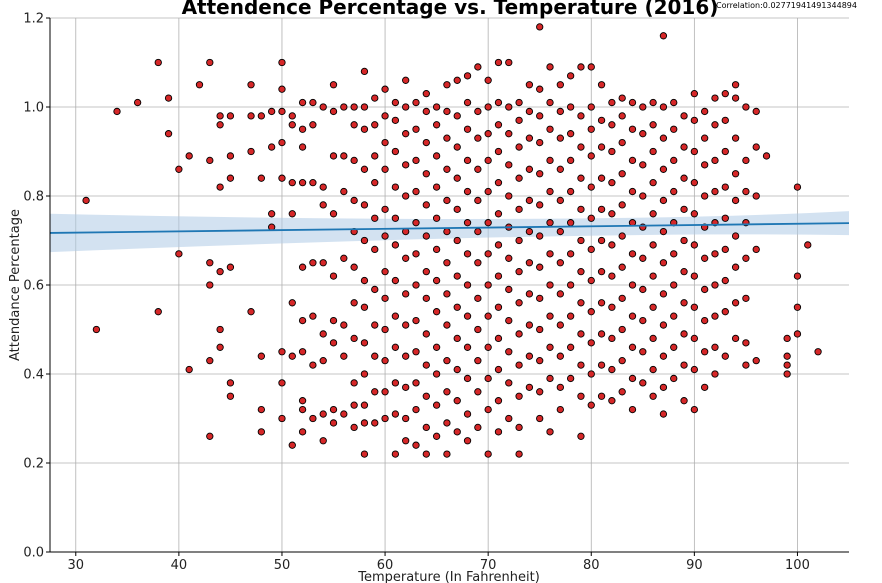 This screenshot has width=882, height=583. I want to click on x-tick-label-0: 30, so click(76, 565).